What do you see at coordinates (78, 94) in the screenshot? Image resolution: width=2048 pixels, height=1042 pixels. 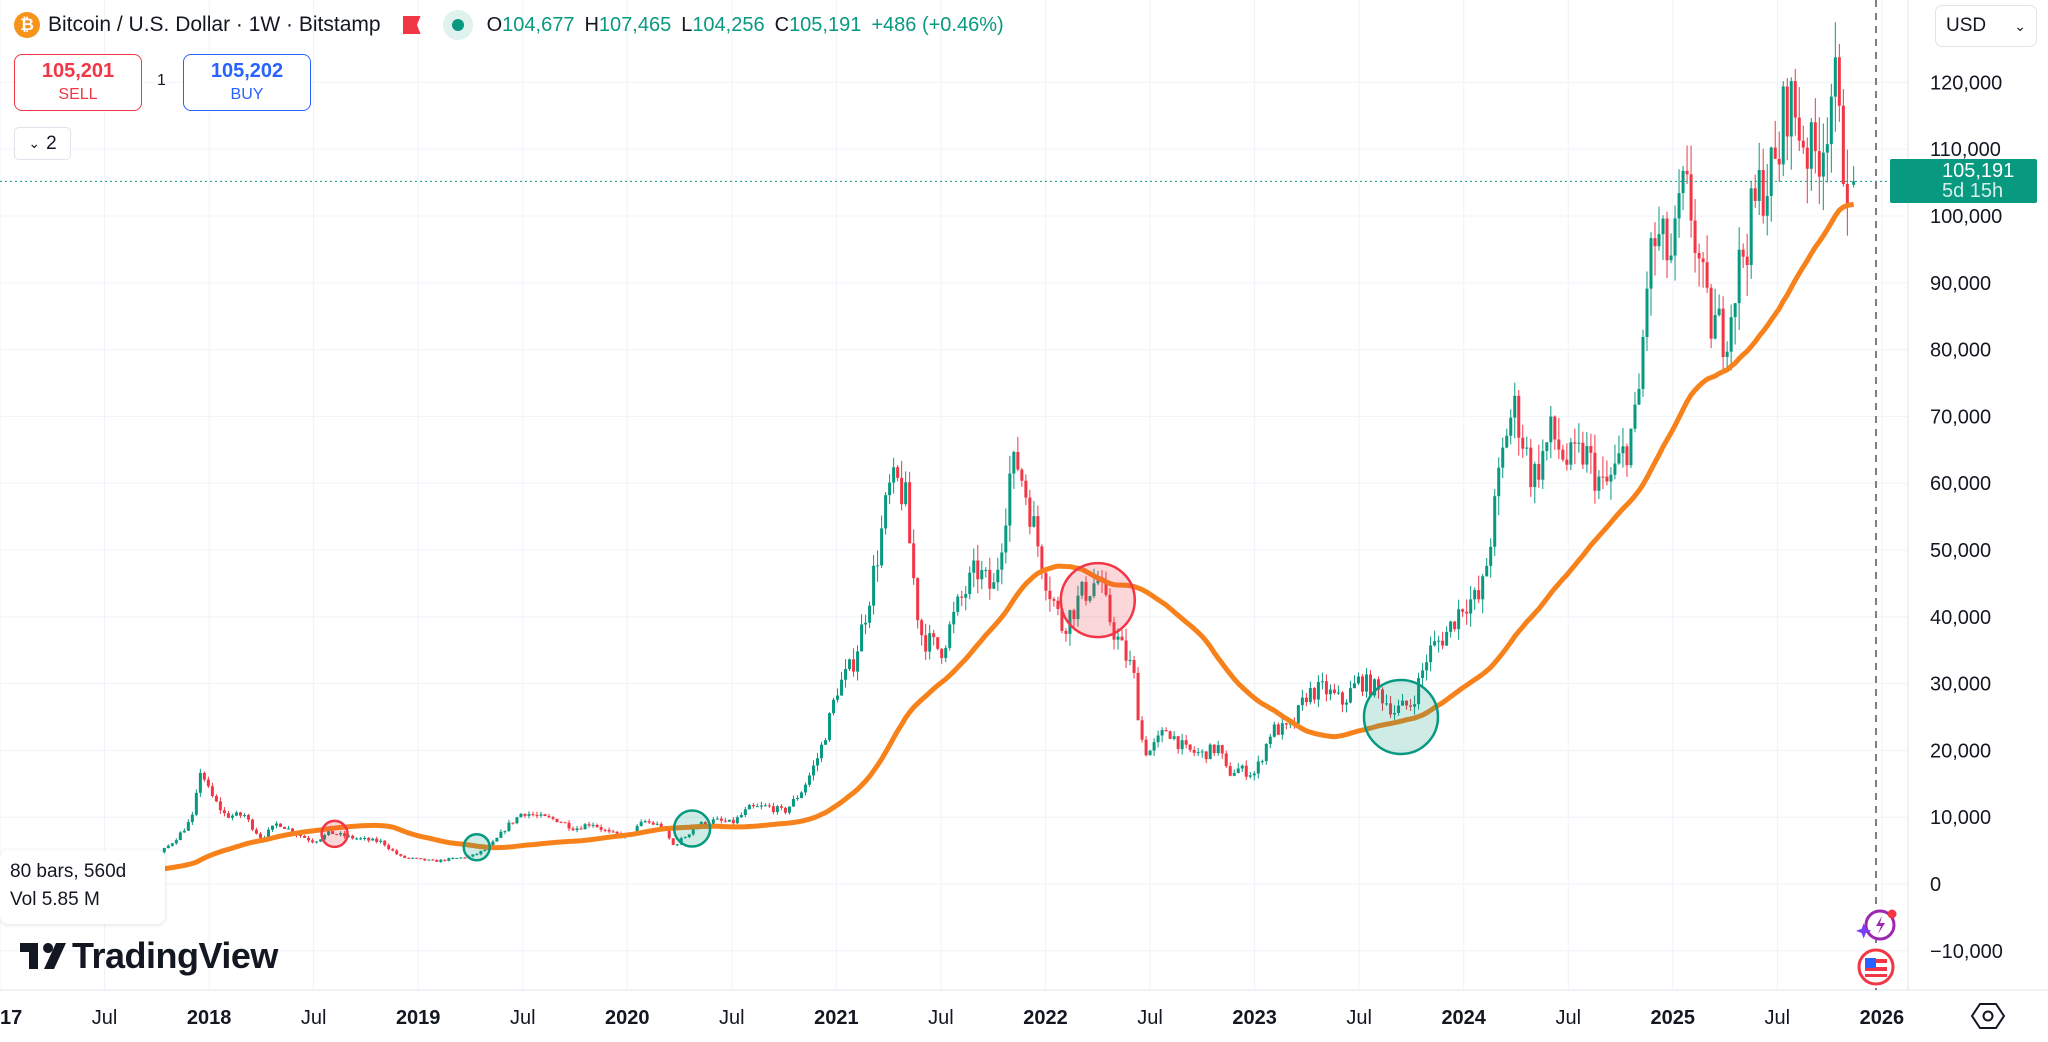 I see `sell-label: SELL` at bounding box center [78, 94].